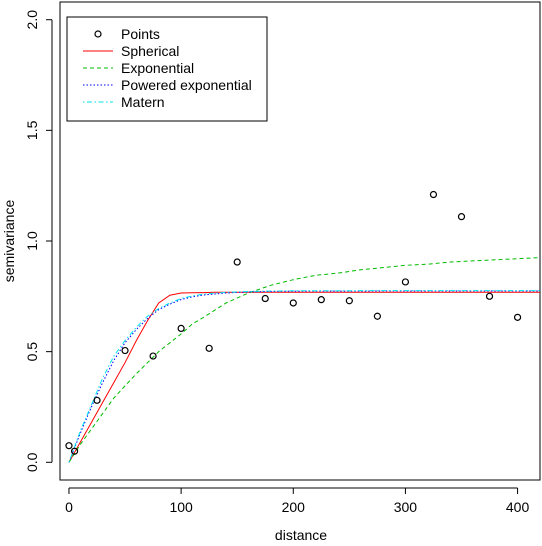  I want to click on x-tick-label: 200, so click(294, 507).